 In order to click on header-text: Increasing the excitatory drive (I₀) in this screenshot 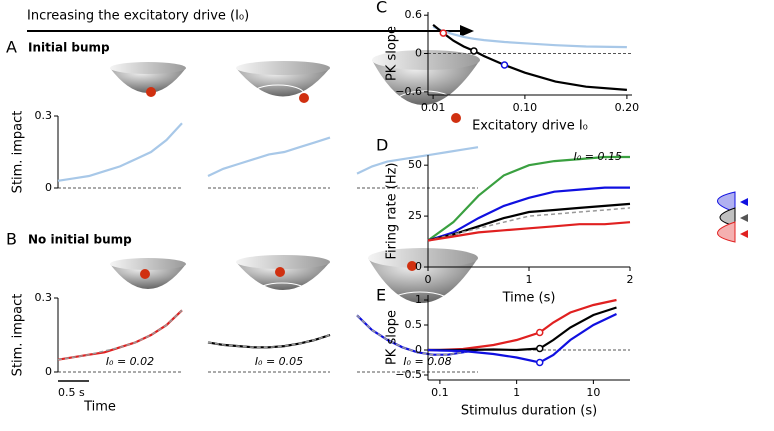, I will do `click(138, 16)`.